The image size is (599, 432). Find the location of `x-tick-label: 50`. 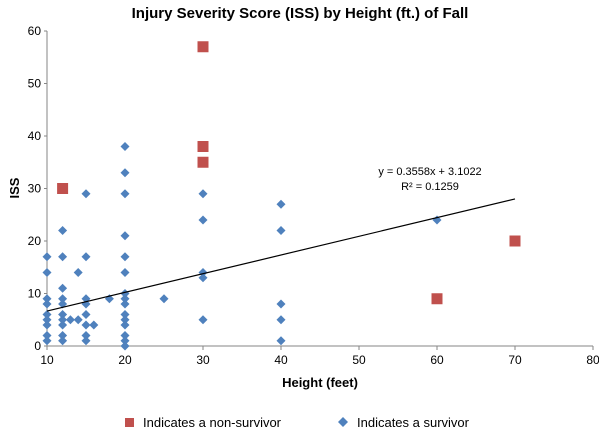

x-tick-label: 50 is located at coordinates (359, 360).